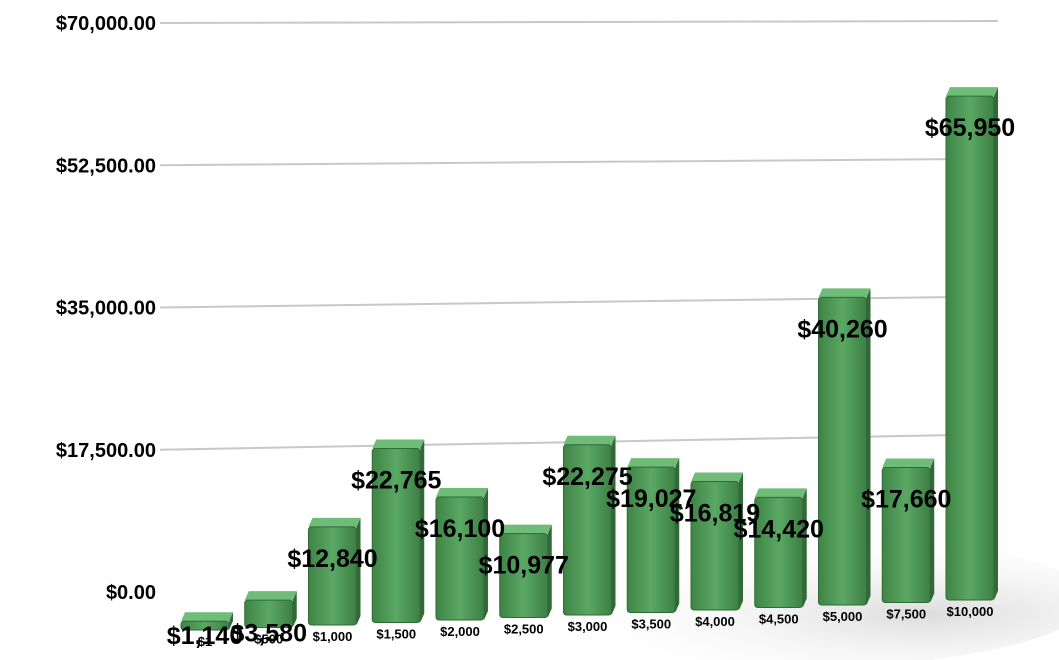 This screenshot has height=660, width=1059. I want to click on x-tick-label: $2,000, so click(460, 631).